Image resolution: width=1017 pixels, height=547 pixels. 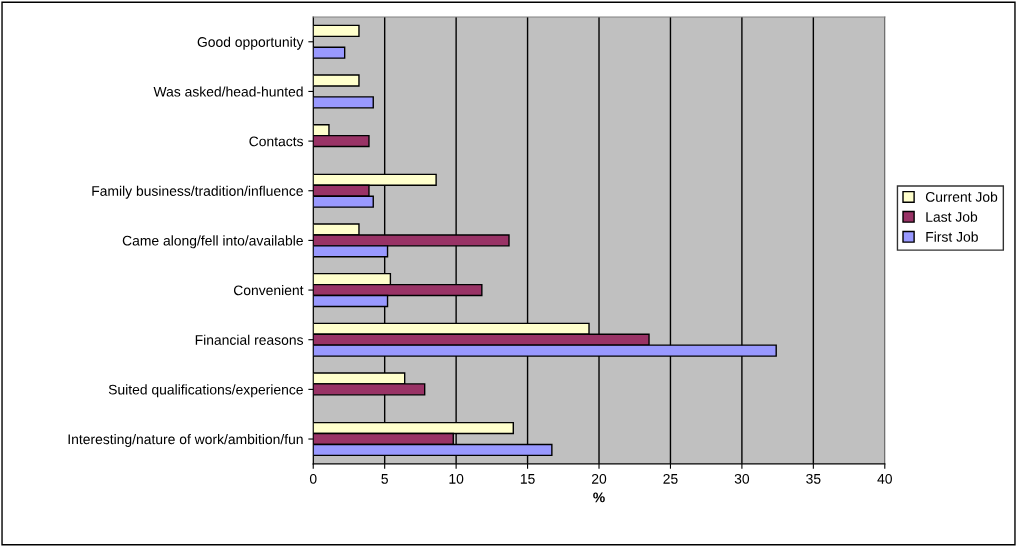 I want to click on x-tick-label: 5, so click(x=384, y=479).